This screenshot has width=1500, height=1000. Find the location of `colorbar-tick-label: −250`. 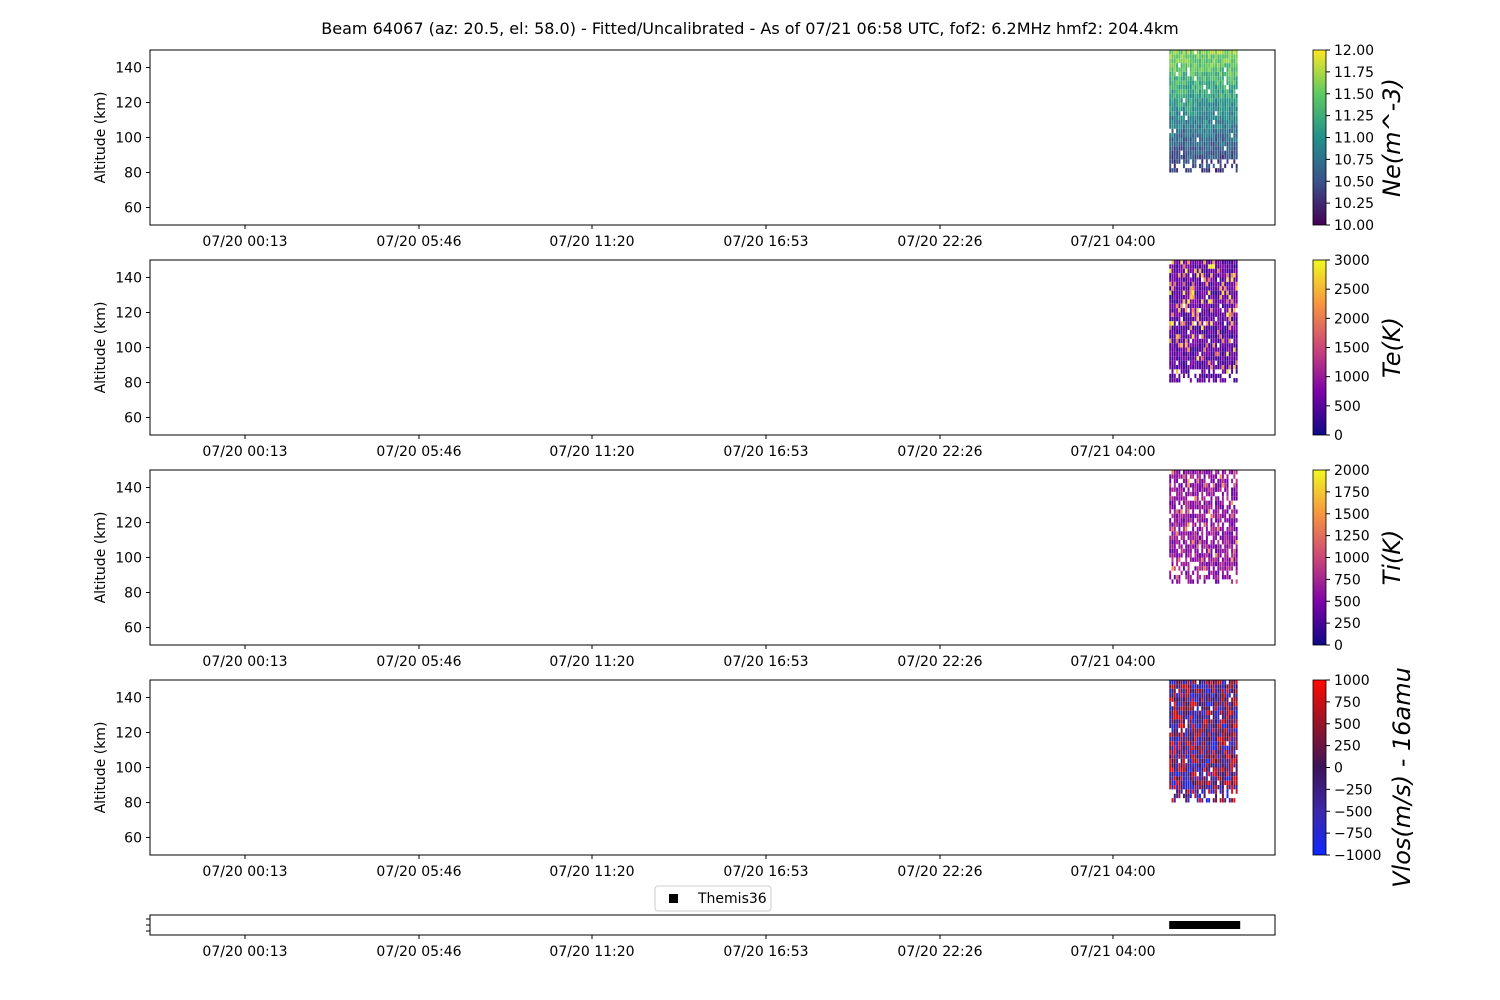

colorbar-tick-label: −250 is located at coordinates (1353, 790).